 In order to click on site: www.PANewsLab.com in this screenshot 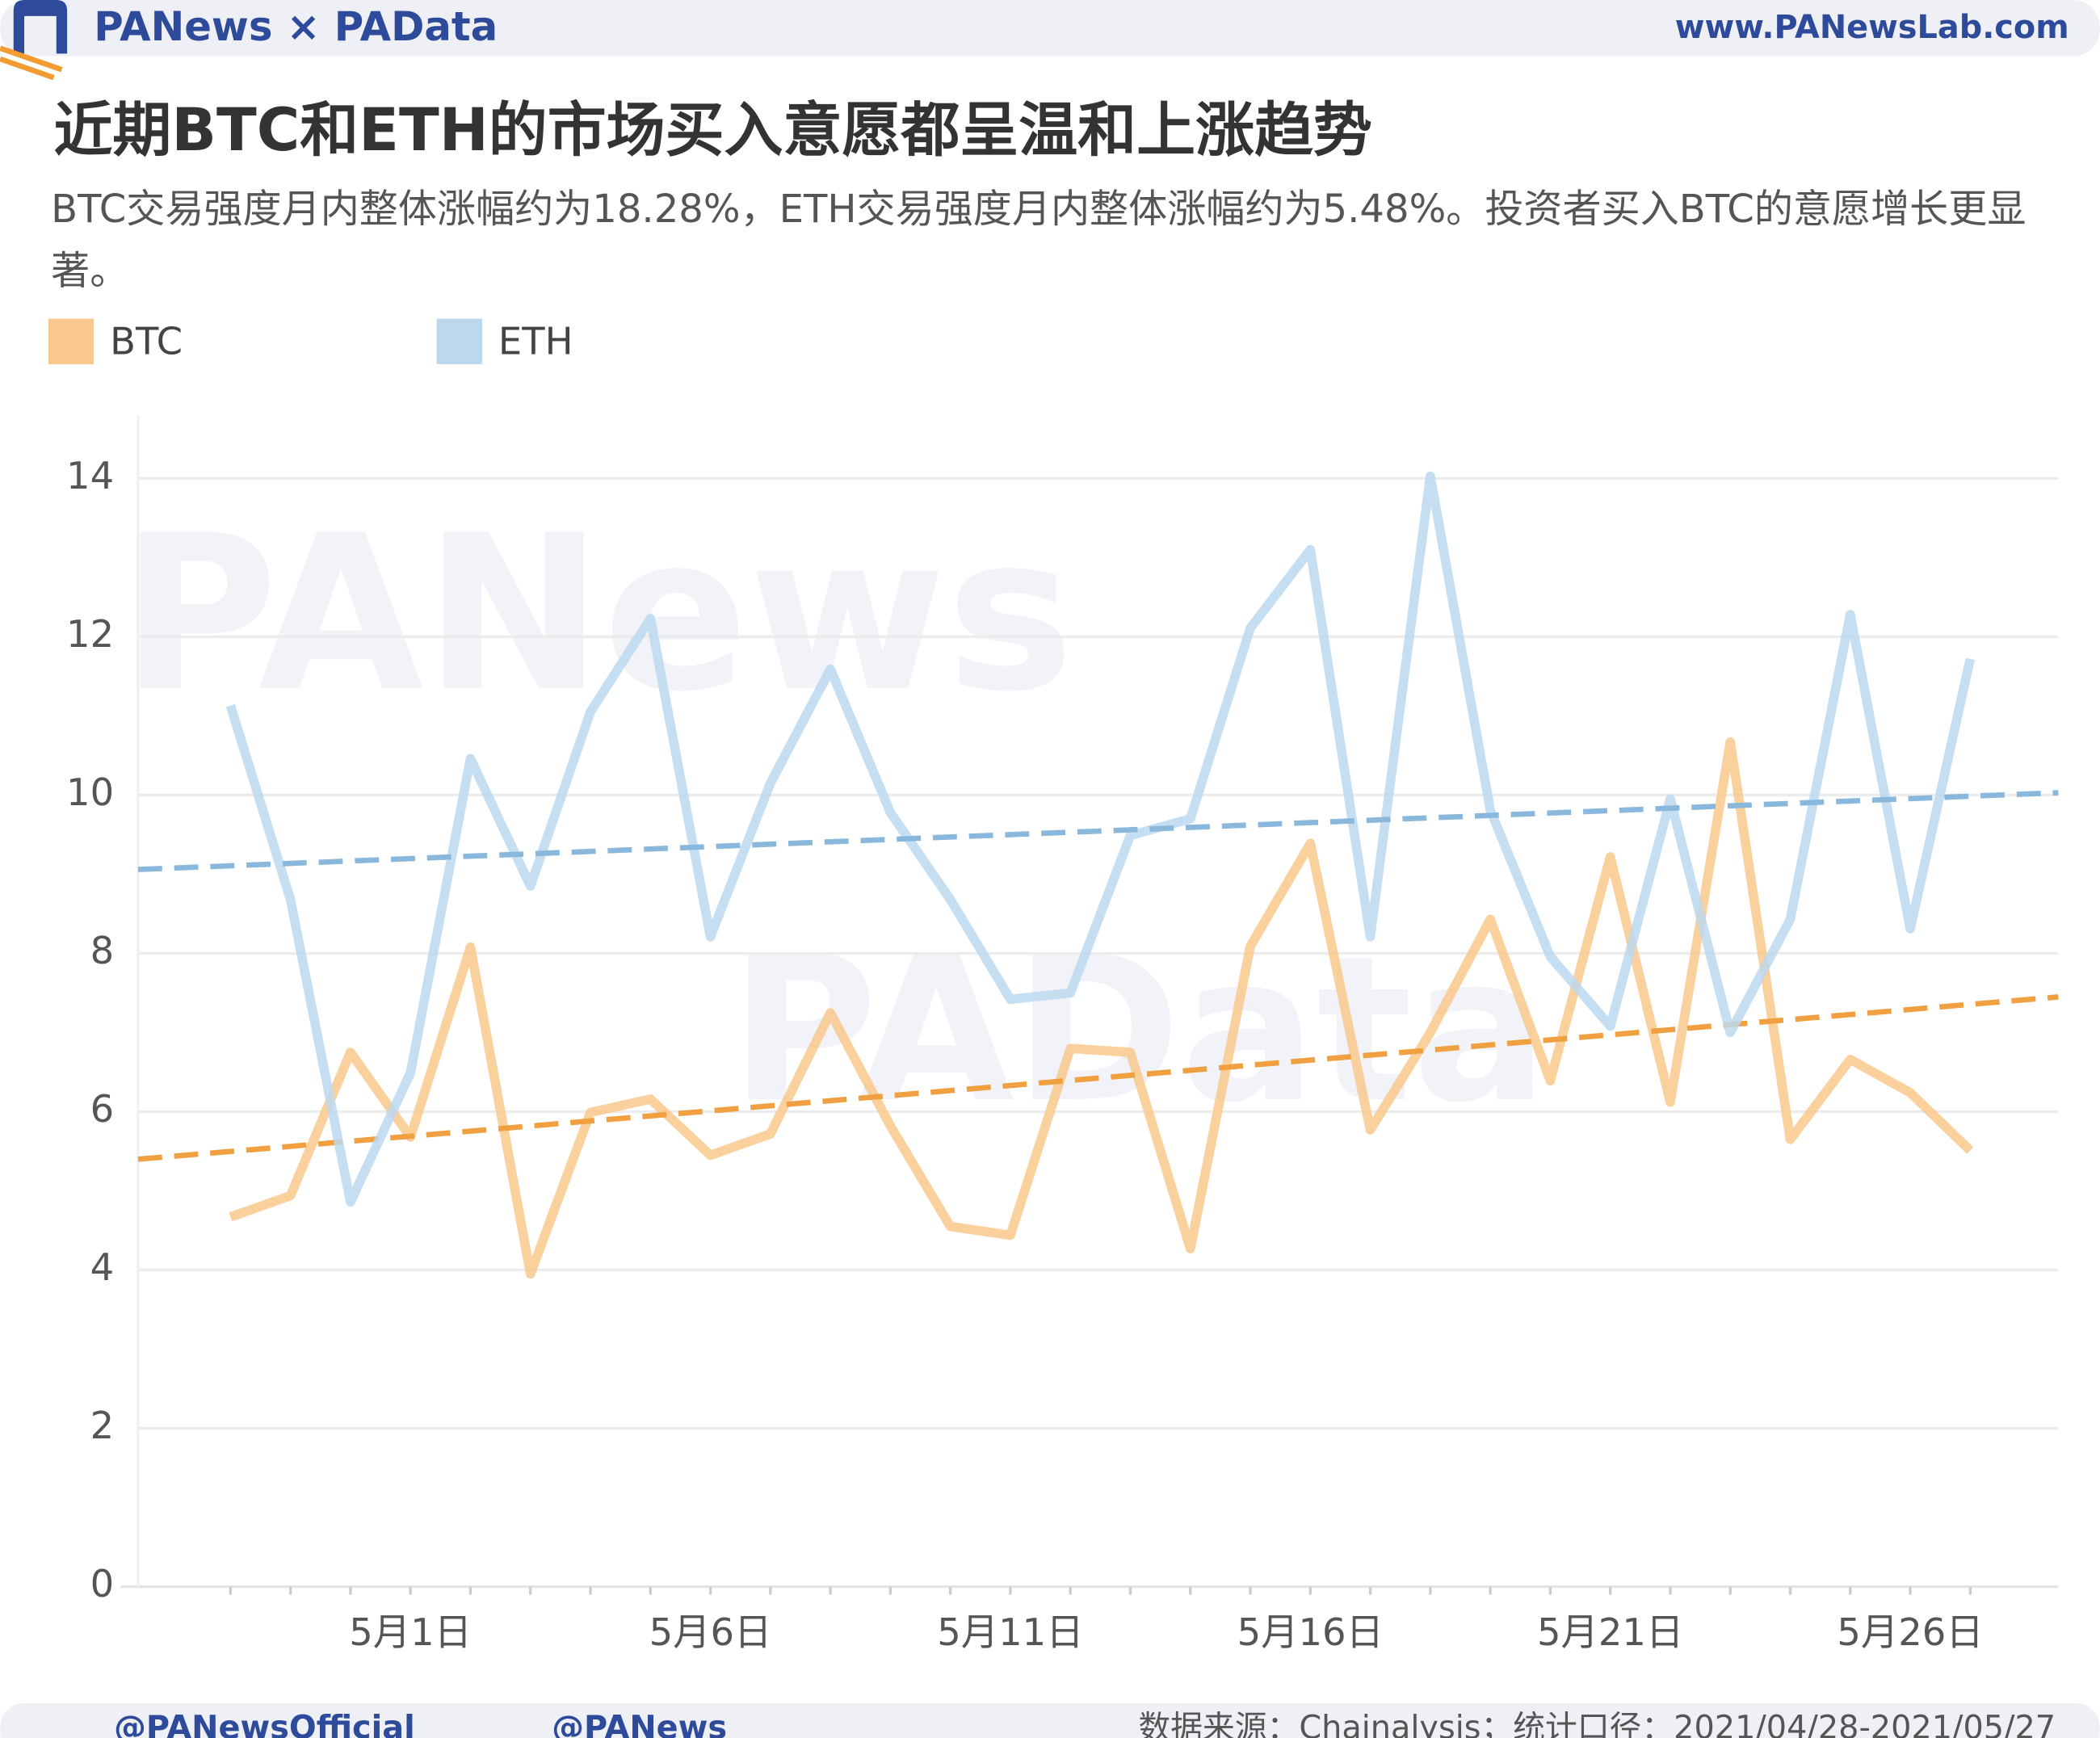, I will do `click(1872, 27)`.